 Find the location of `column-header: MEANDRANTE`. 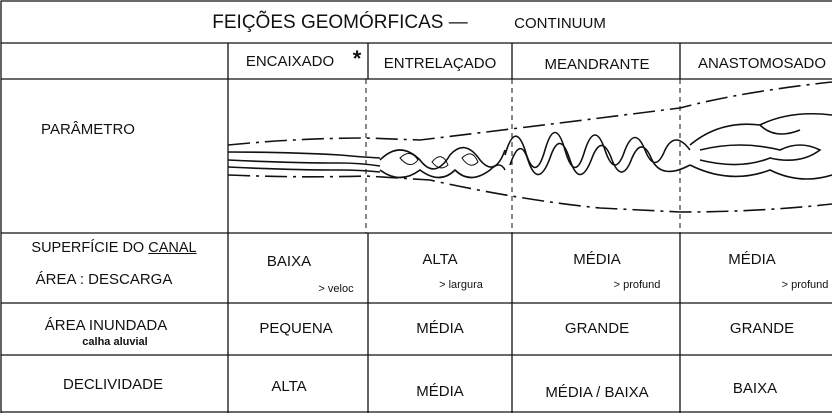

column-header: MEANDRANTE is located at coordinates (597, 64).